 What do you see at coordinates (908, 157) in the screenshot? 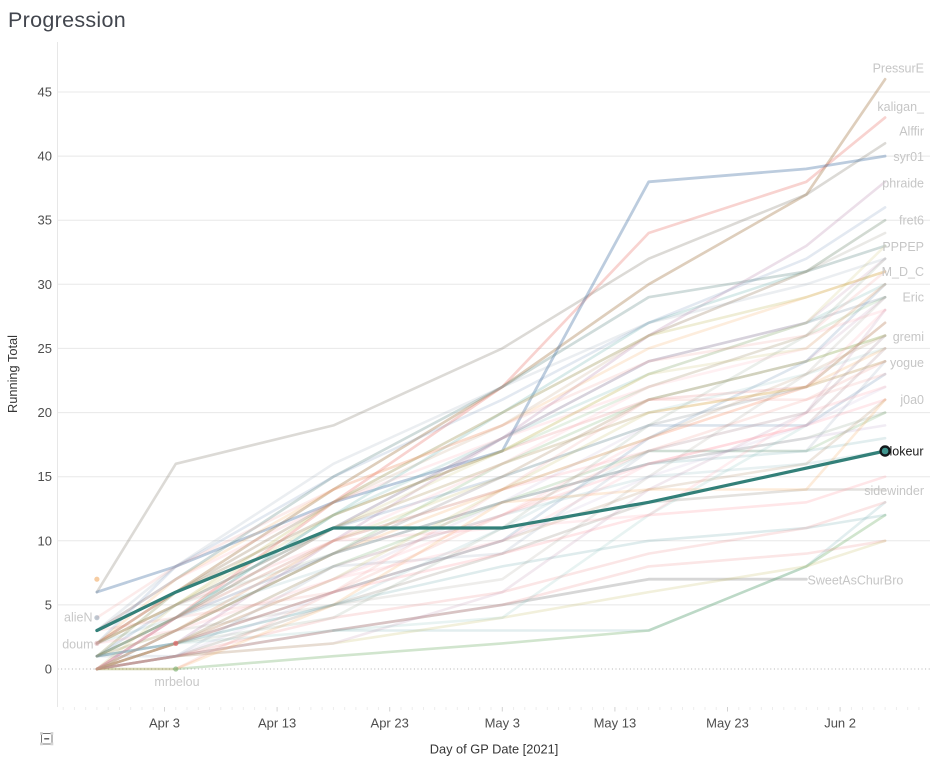
I see `svg-text: syr01` at bounding box center [908, 157].